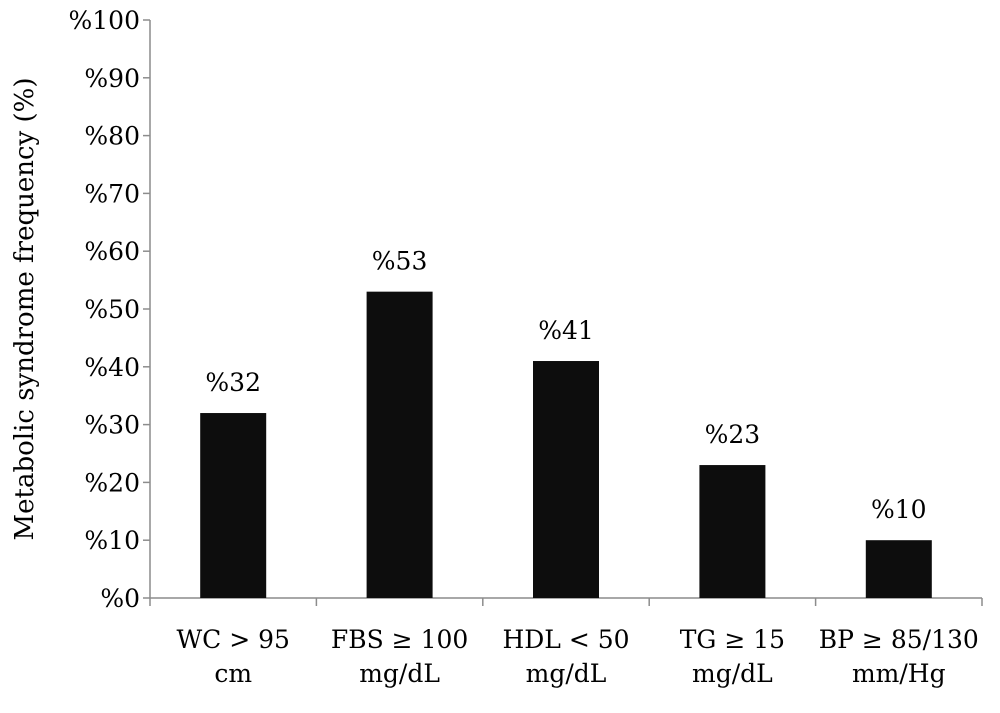 This screenshot has height=713, width=1000. Describe the element at coordinates (112, 193) in the screenshot. I see `y-tick-label: %70` at that location.